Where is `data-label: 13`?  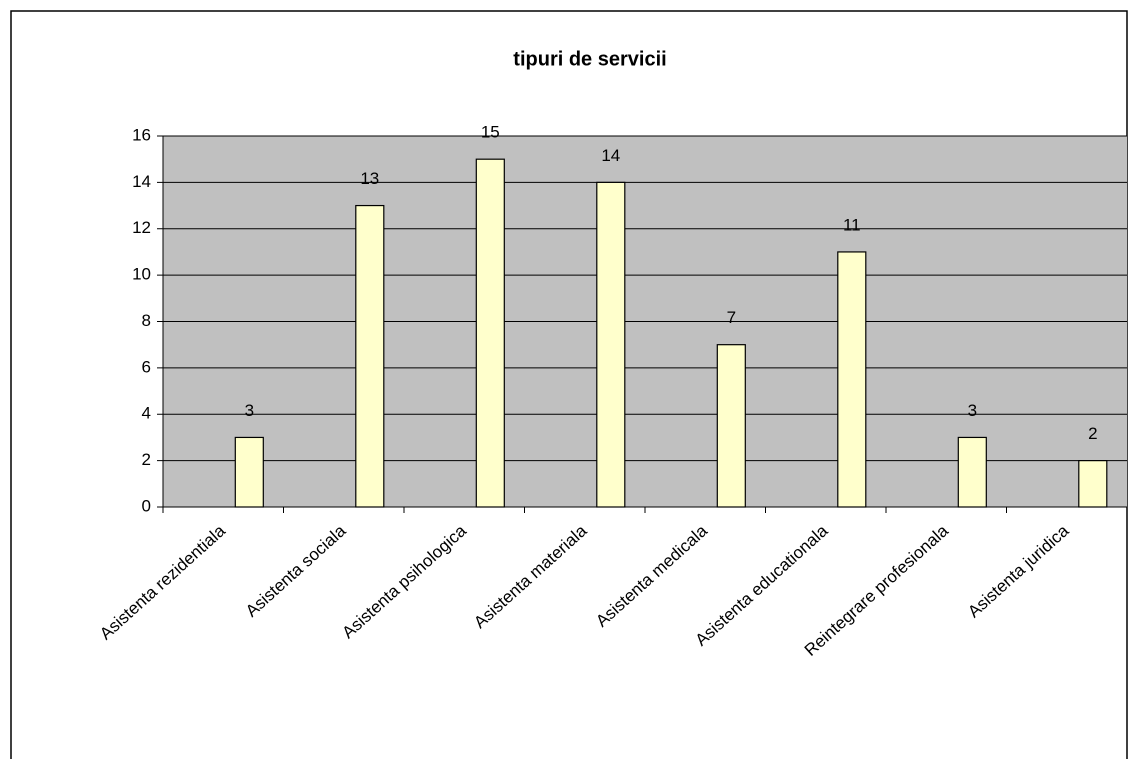
data-label: 13 is located at coordinates (369, 178).